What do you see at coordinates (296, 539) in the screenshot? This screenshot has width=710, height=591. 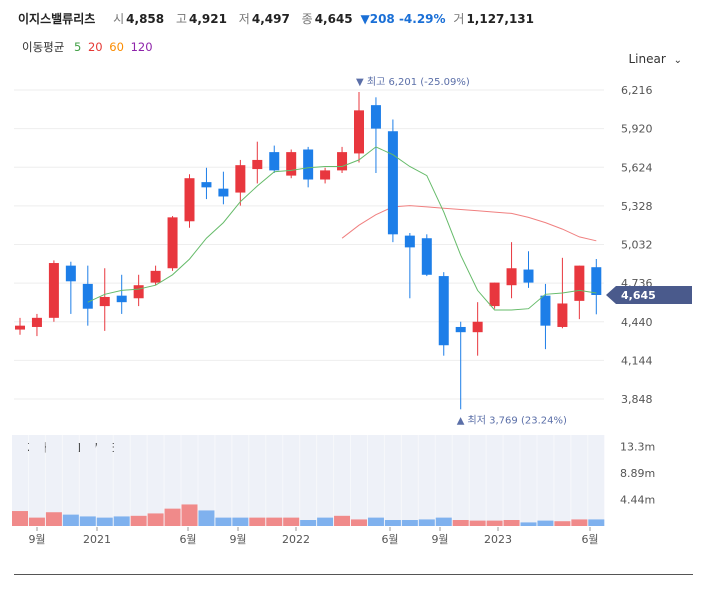 I see `x-tick-label: 2022` at bounding box center [296, 539].